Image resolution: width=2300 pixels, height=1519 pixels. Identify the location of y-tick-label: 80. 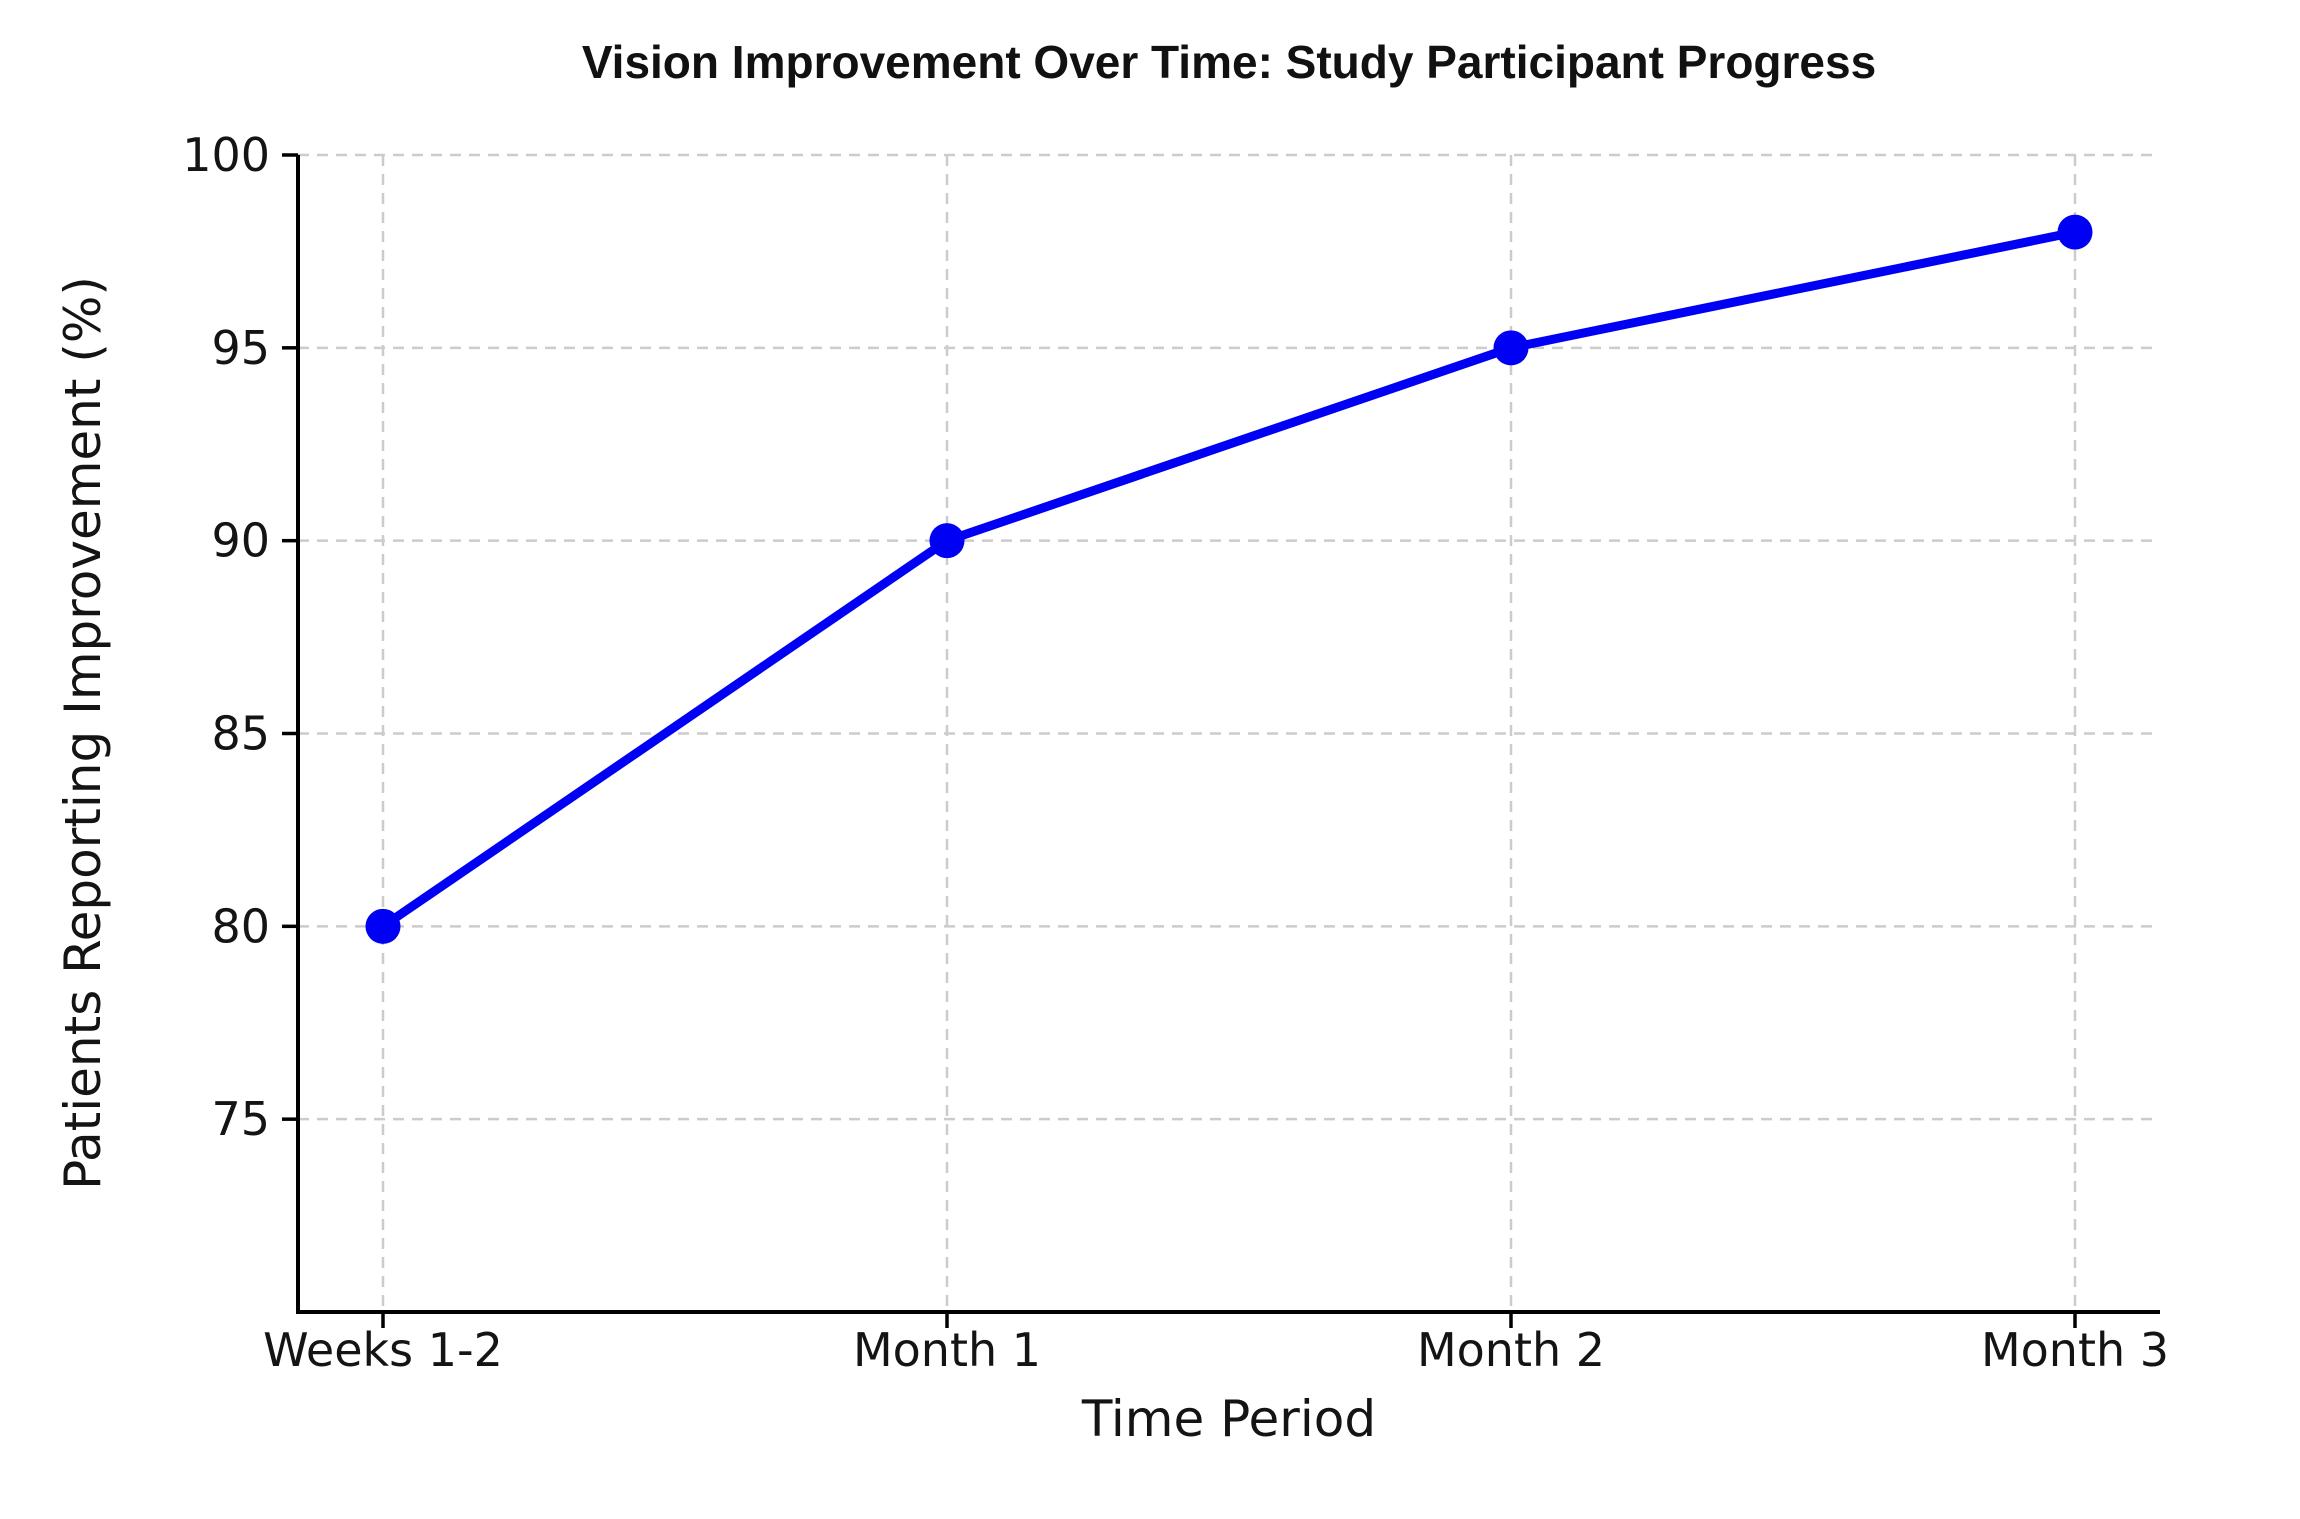
(240, 926).